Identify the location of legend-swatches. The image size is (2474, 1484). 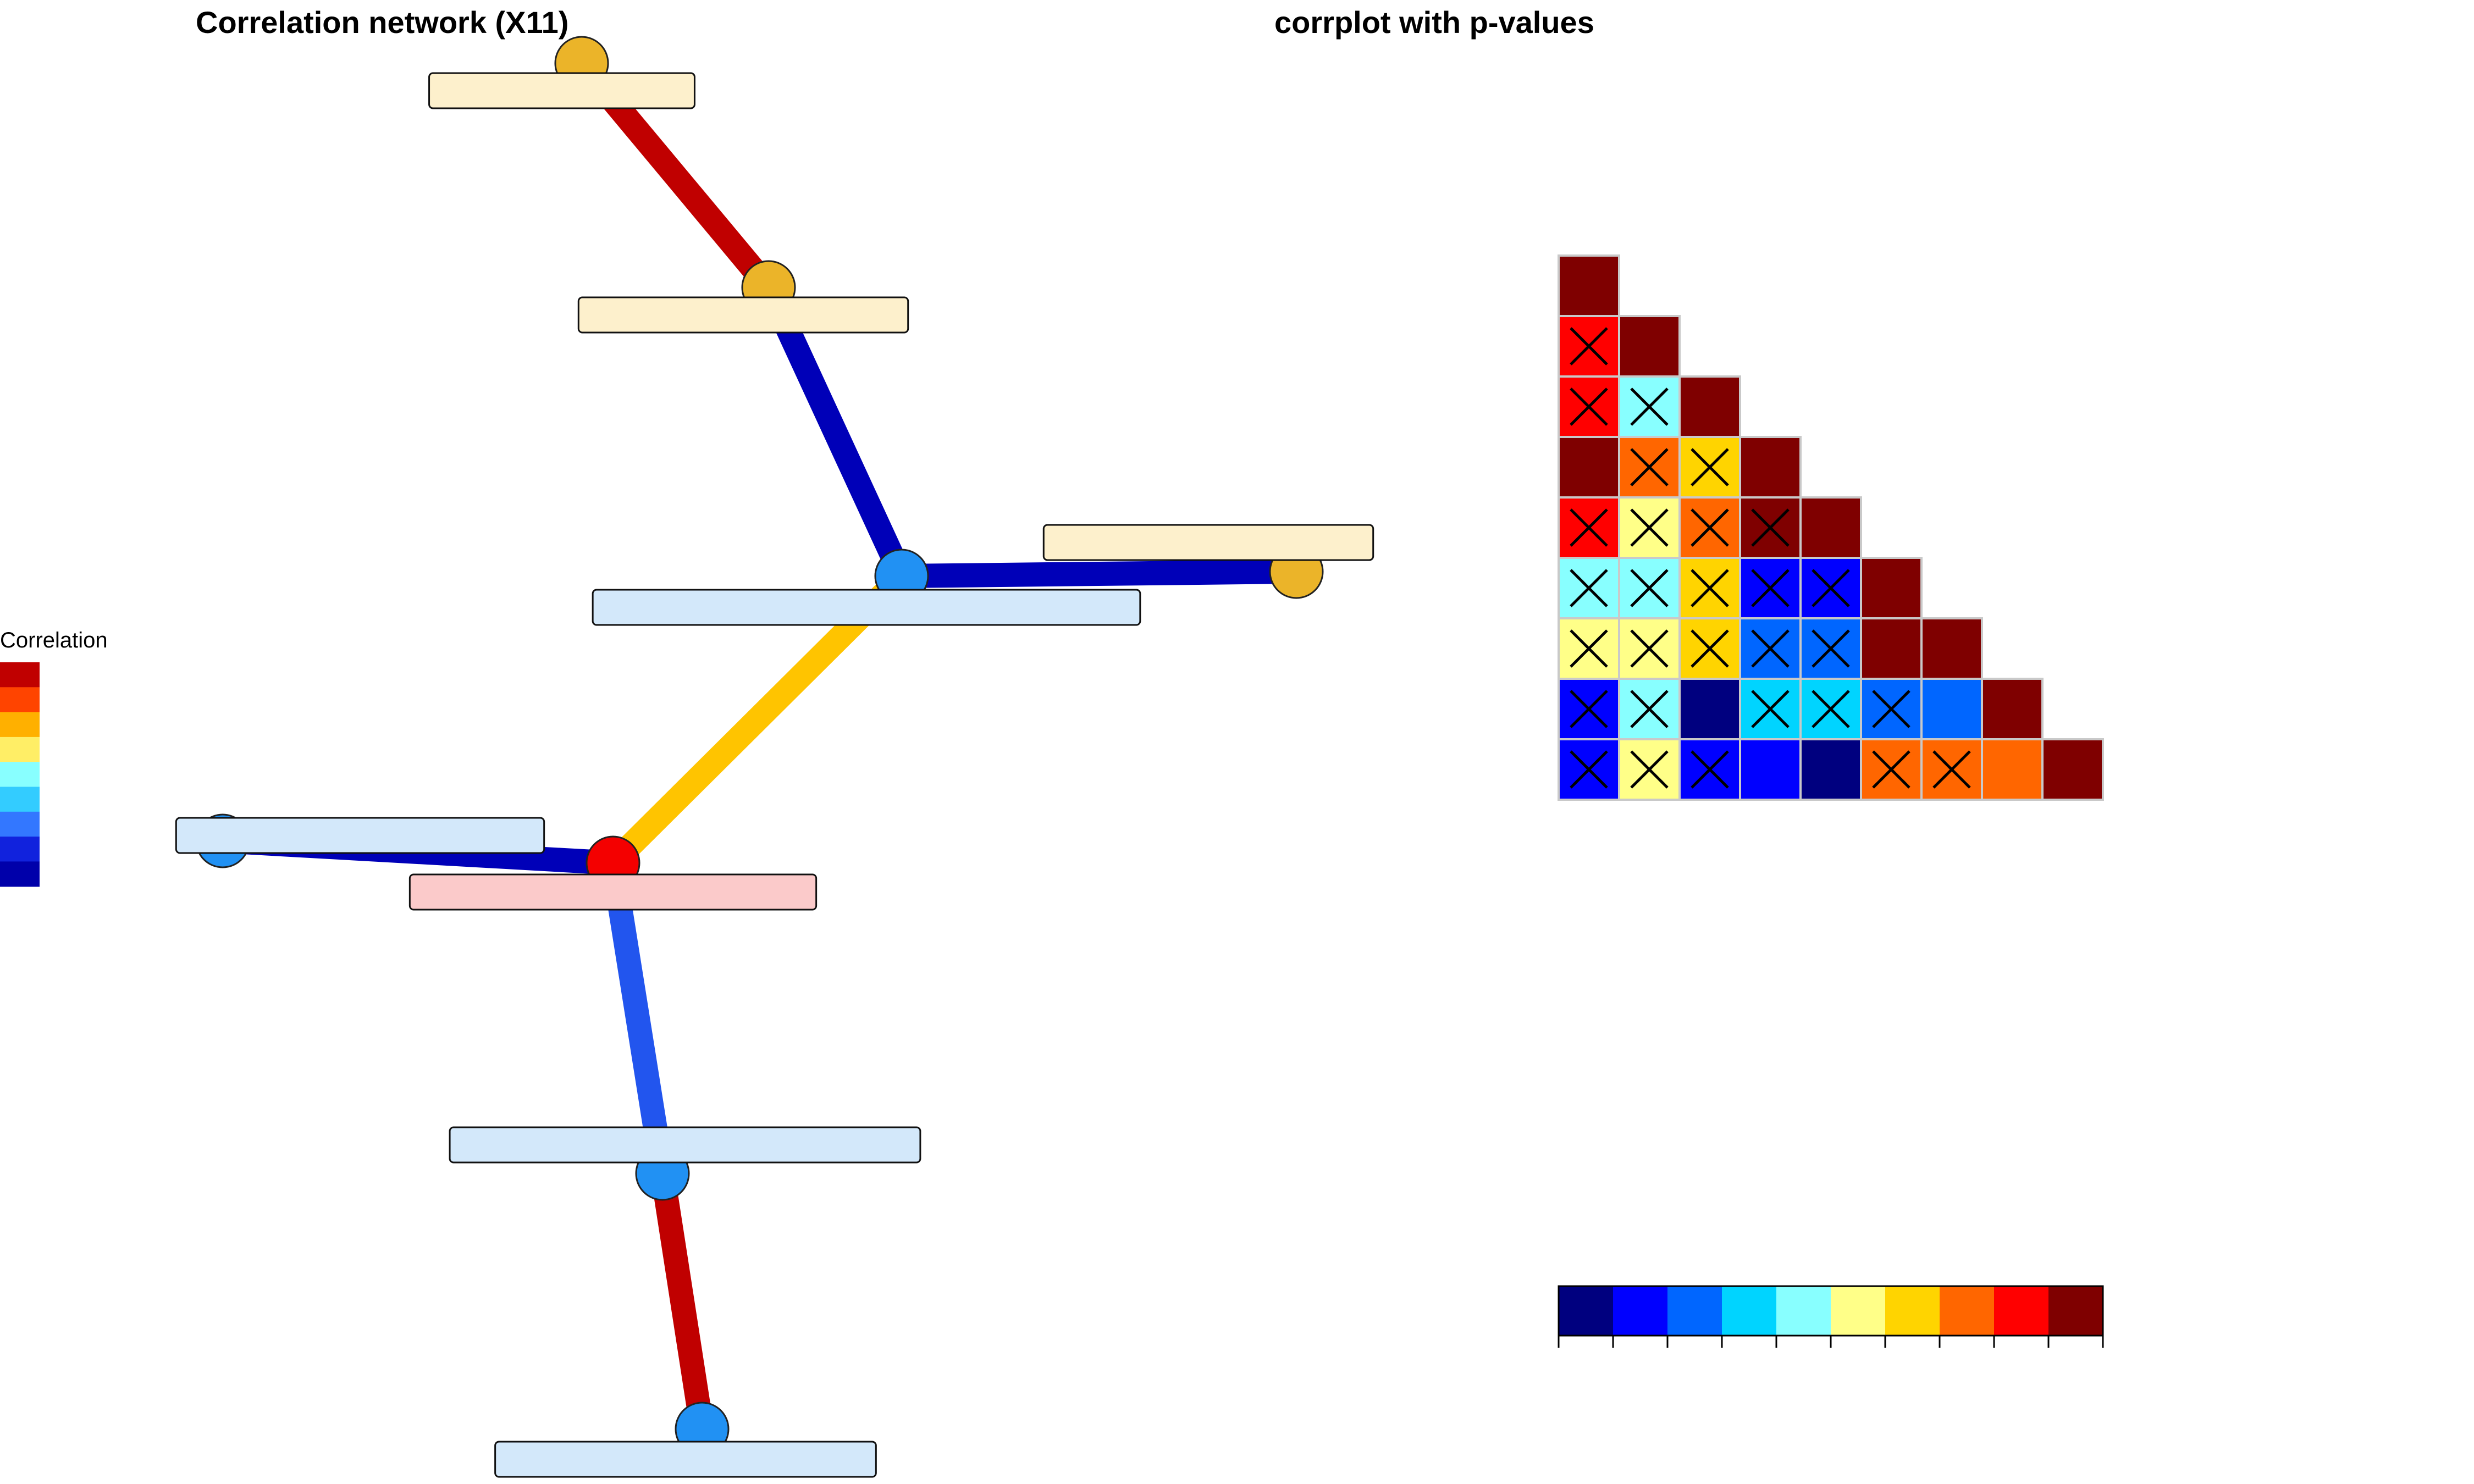
(20, 774).